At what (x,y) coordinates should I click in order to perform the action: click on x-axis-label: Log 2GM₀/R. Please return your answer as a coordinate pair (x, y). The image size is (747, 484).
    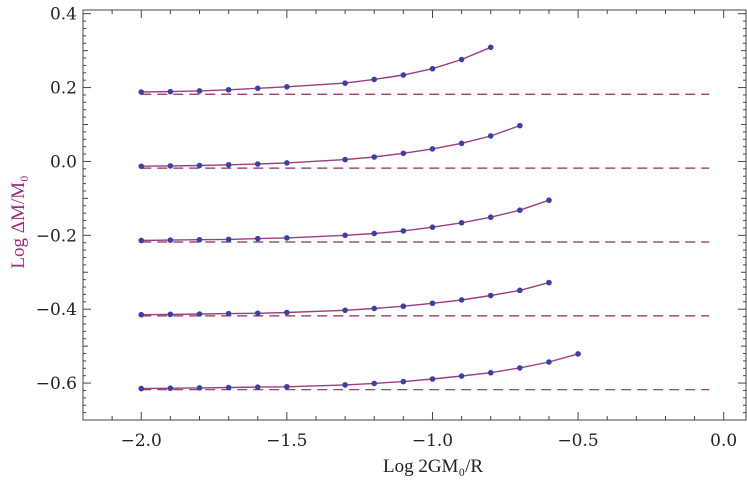
    Looking at the image, I should click on (433, 466).